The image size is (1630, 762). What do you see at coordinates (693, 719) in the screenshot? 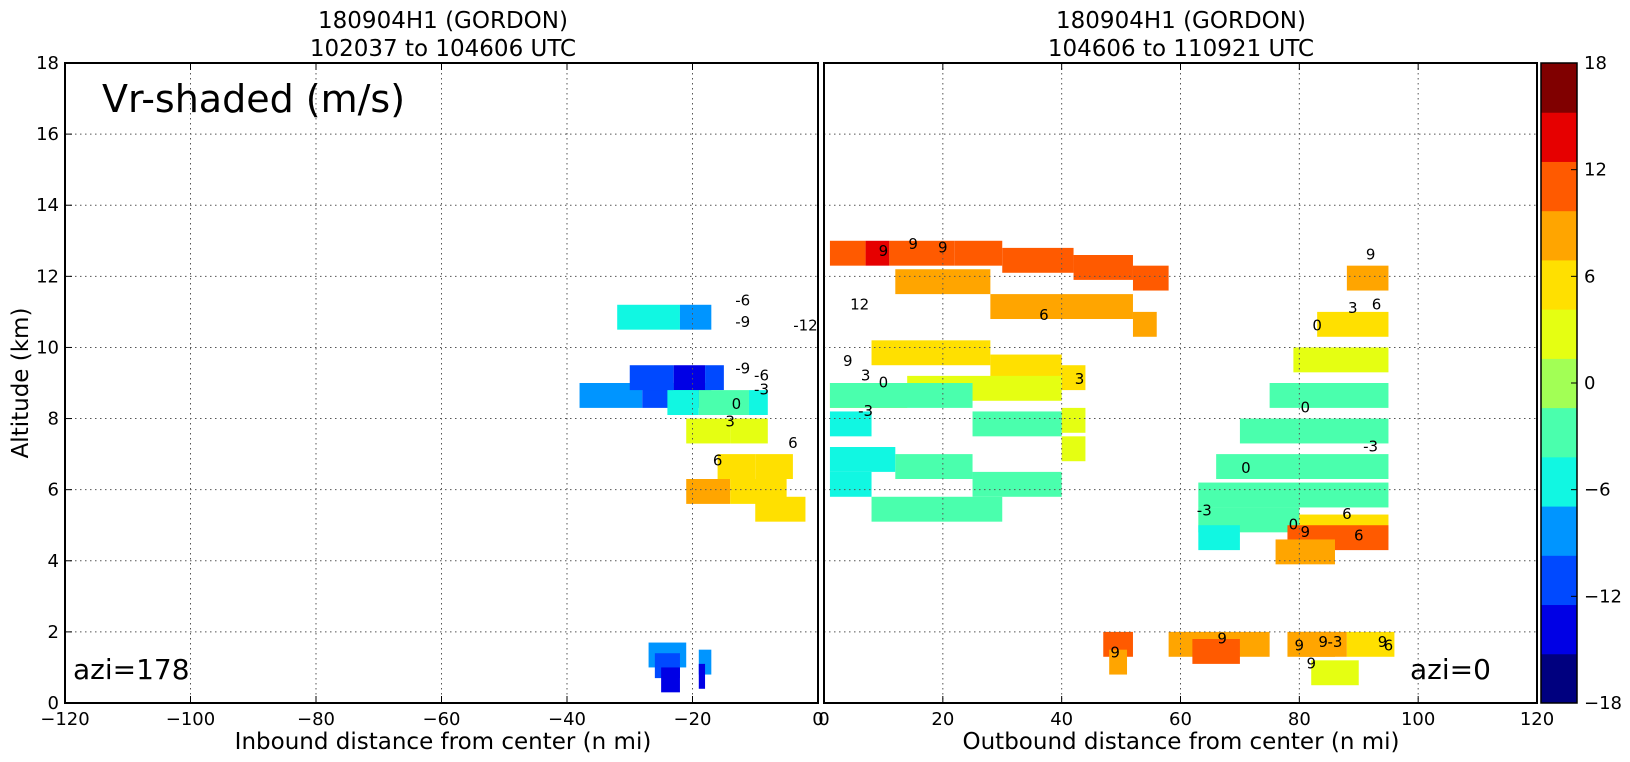
I see `x-tick-label: −20` at bounding box center [693, 719].